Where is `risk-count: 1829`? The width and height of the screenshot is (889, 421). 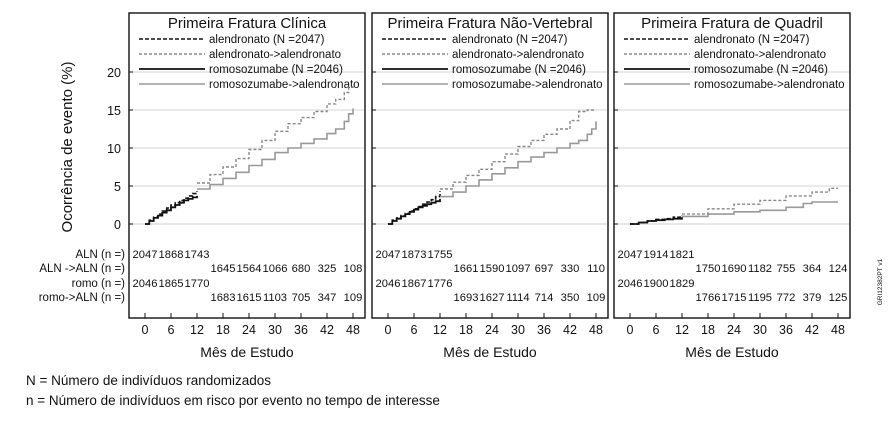
risk-count: 1829 is located at coordinates (682, 284).